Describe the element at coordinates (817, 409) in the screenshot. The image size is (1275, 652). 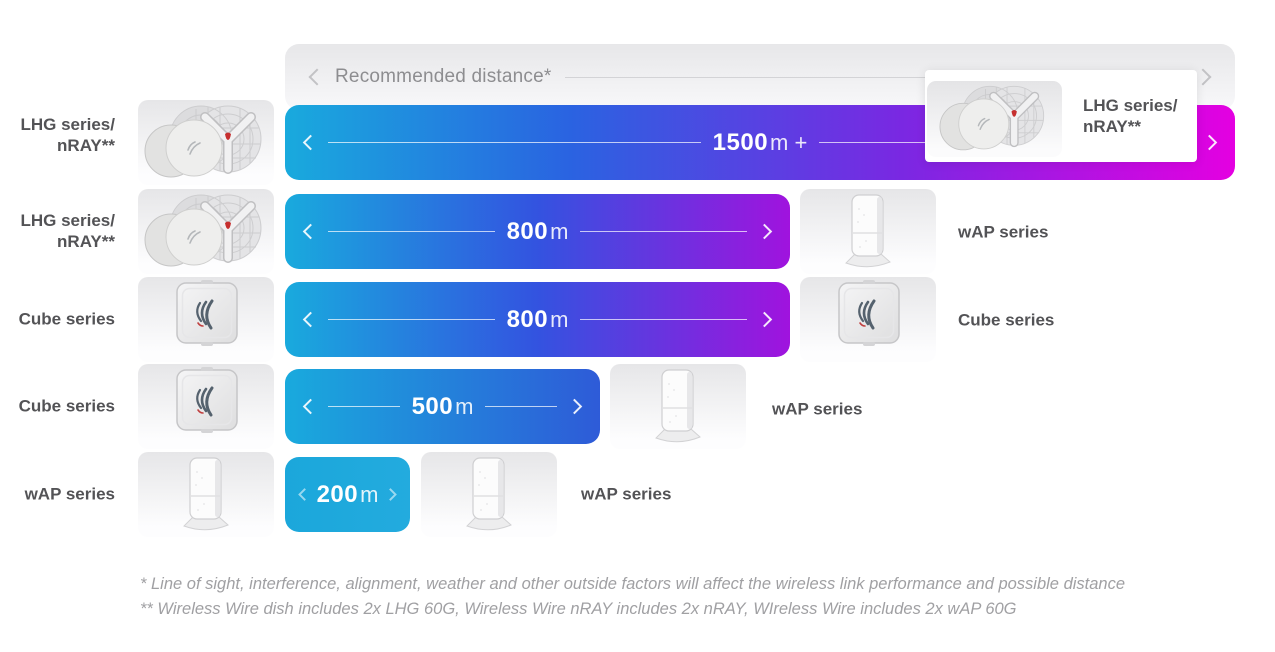
I see `row-label-right-4: wAP series` at that location.